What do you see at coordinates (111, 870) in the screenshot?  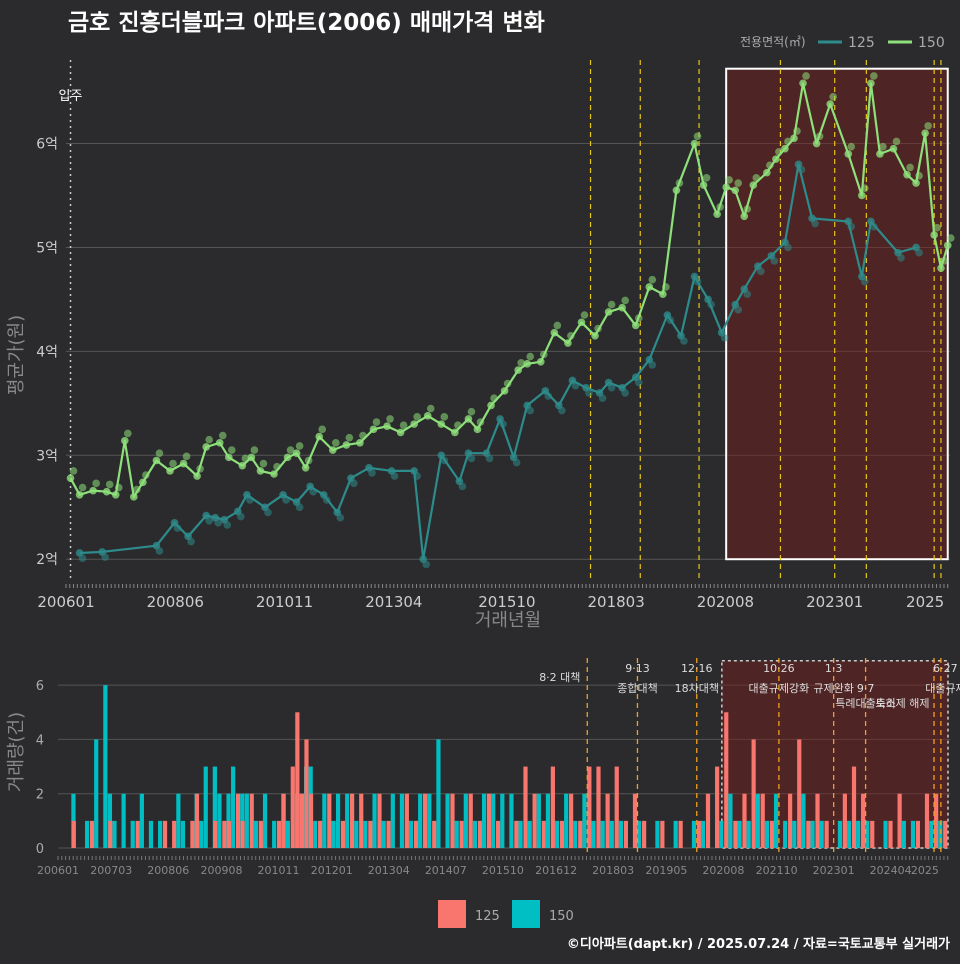 I see `volume-x-tick-label: 200703` at bounding box center [111, 870].